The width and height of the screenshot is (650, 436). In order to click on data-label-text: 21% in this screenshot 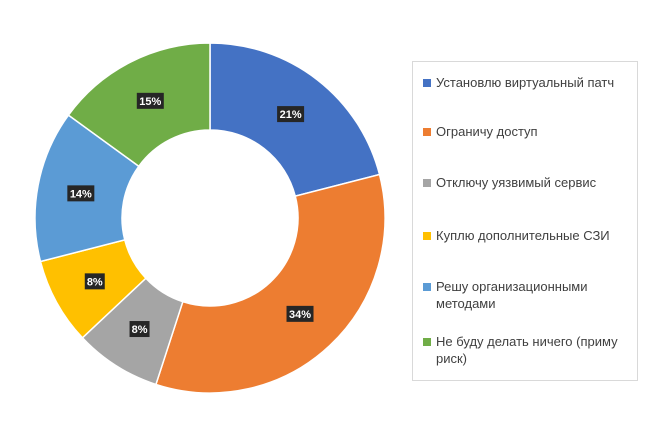, I will do `click(291, 115)`.